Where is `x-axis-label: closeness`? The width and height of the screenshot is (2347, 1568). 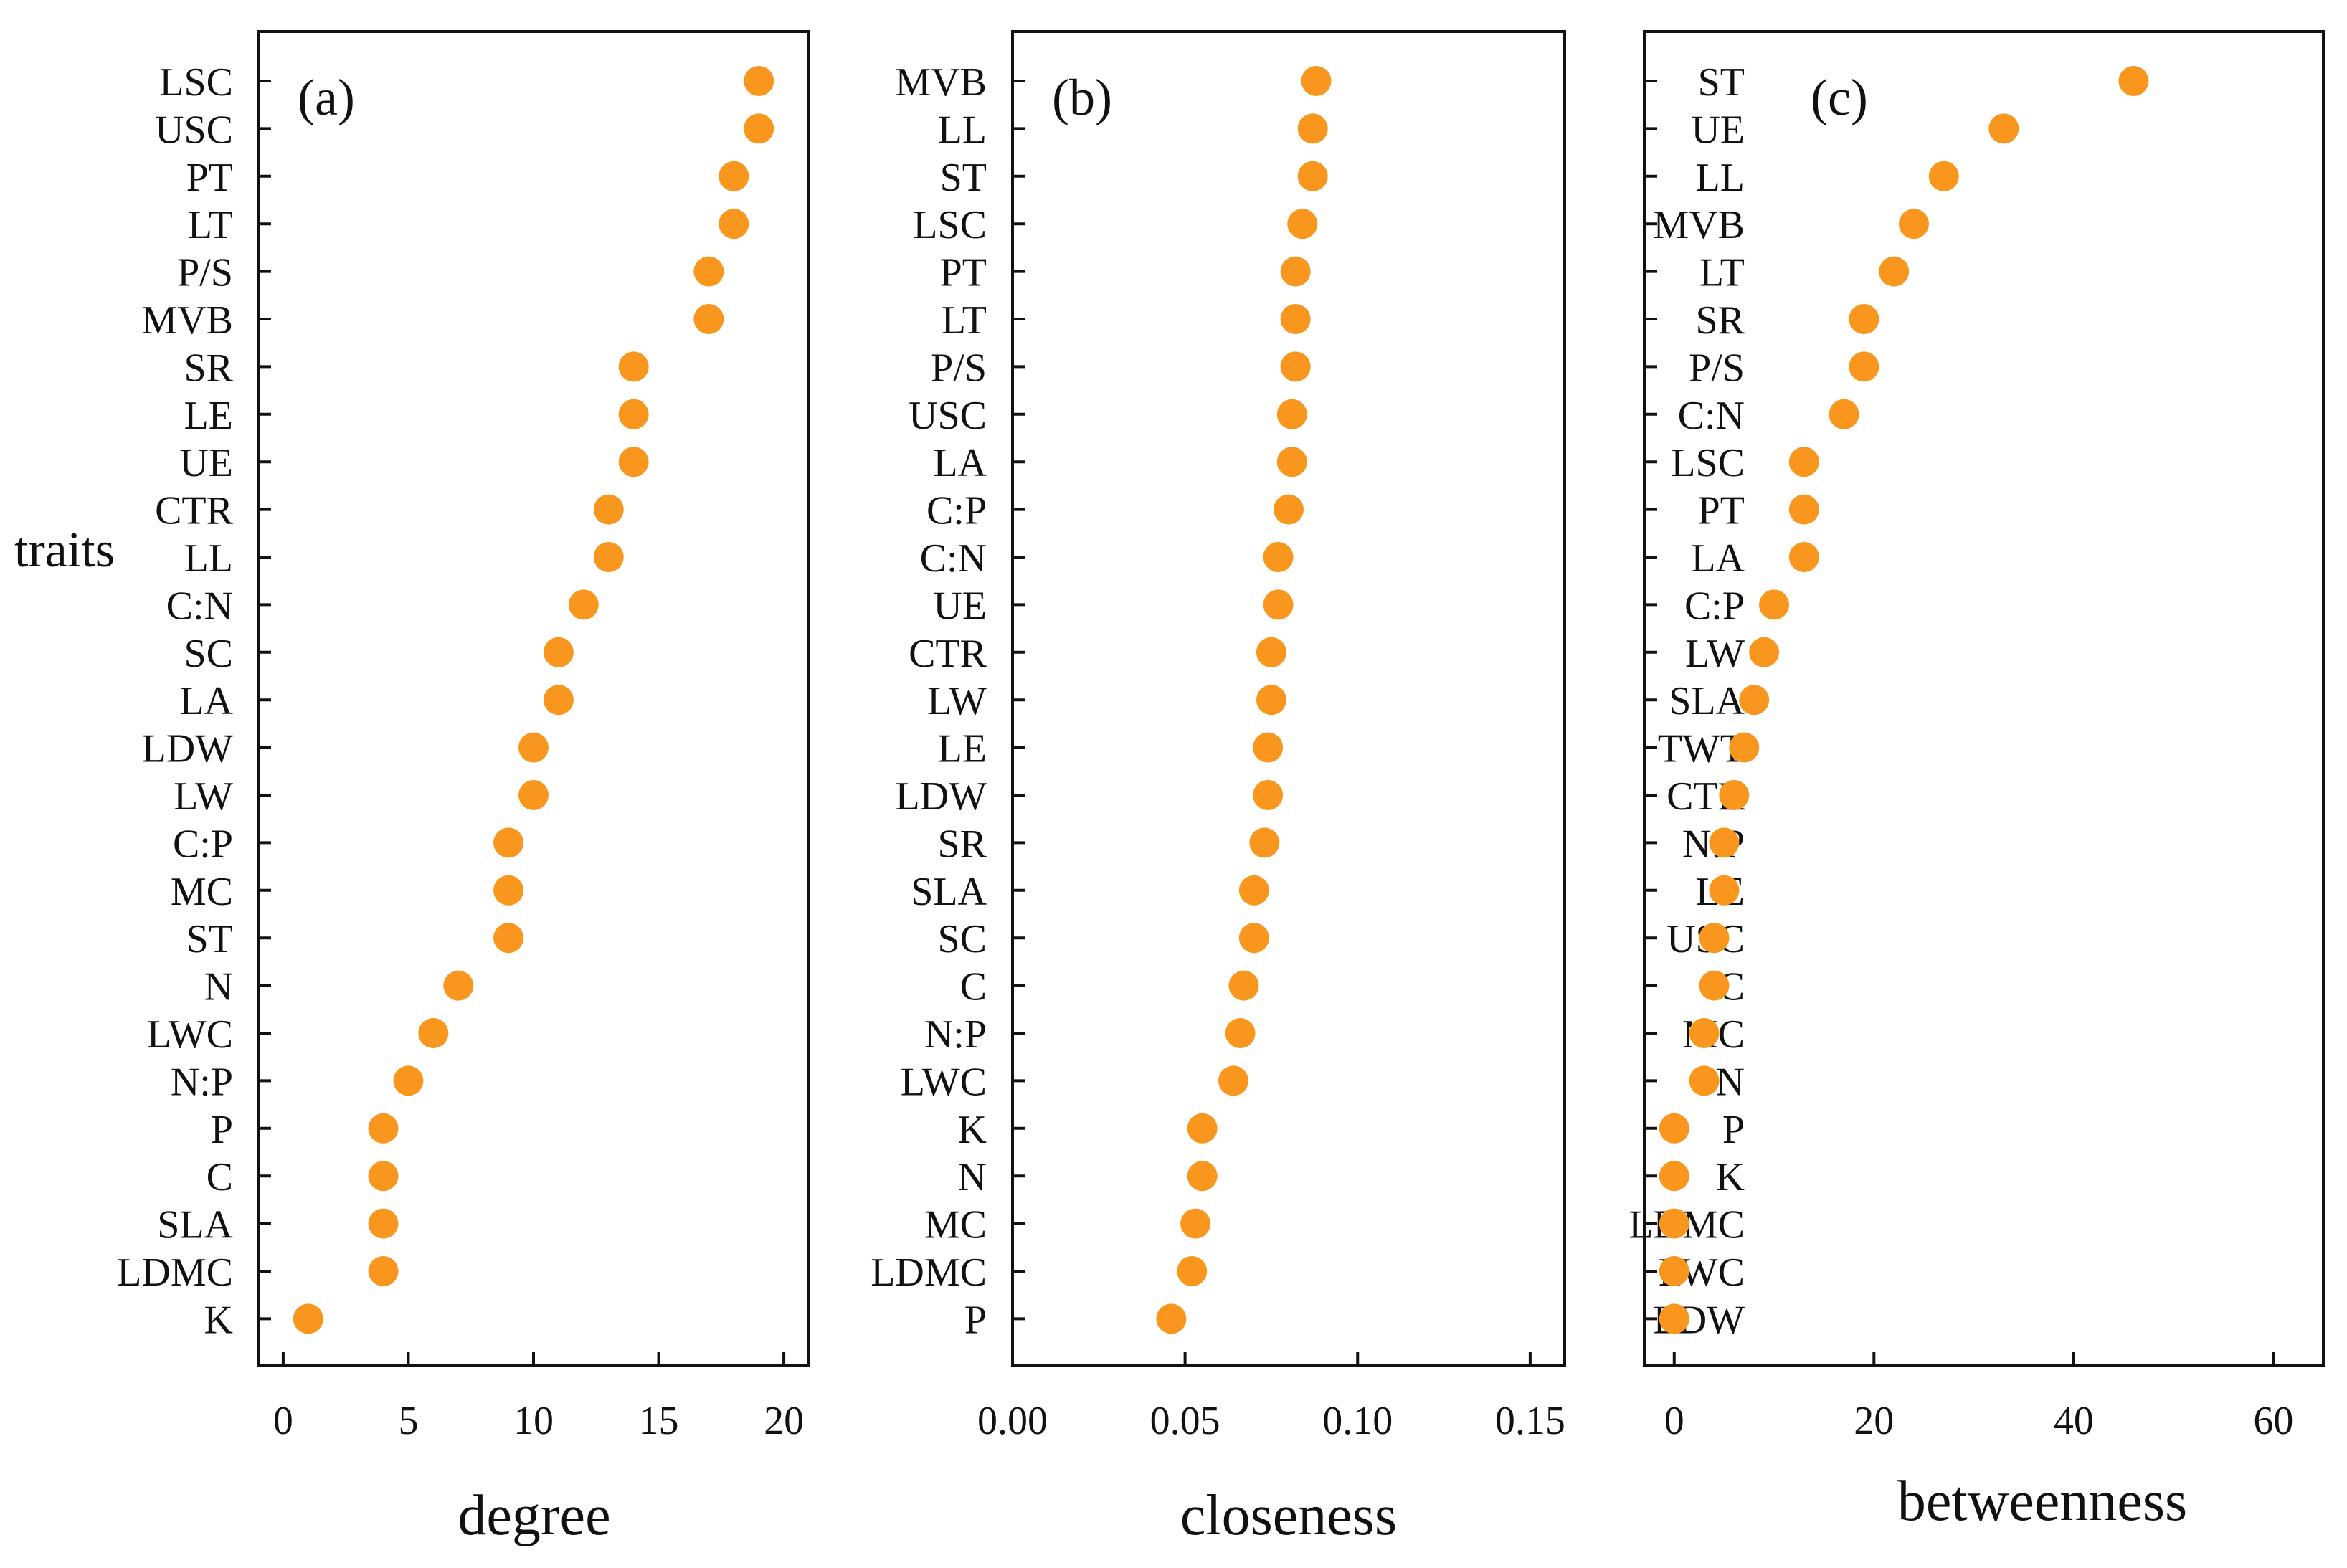
x-axis-label: closeness is located at coordinates (1288, 1515).